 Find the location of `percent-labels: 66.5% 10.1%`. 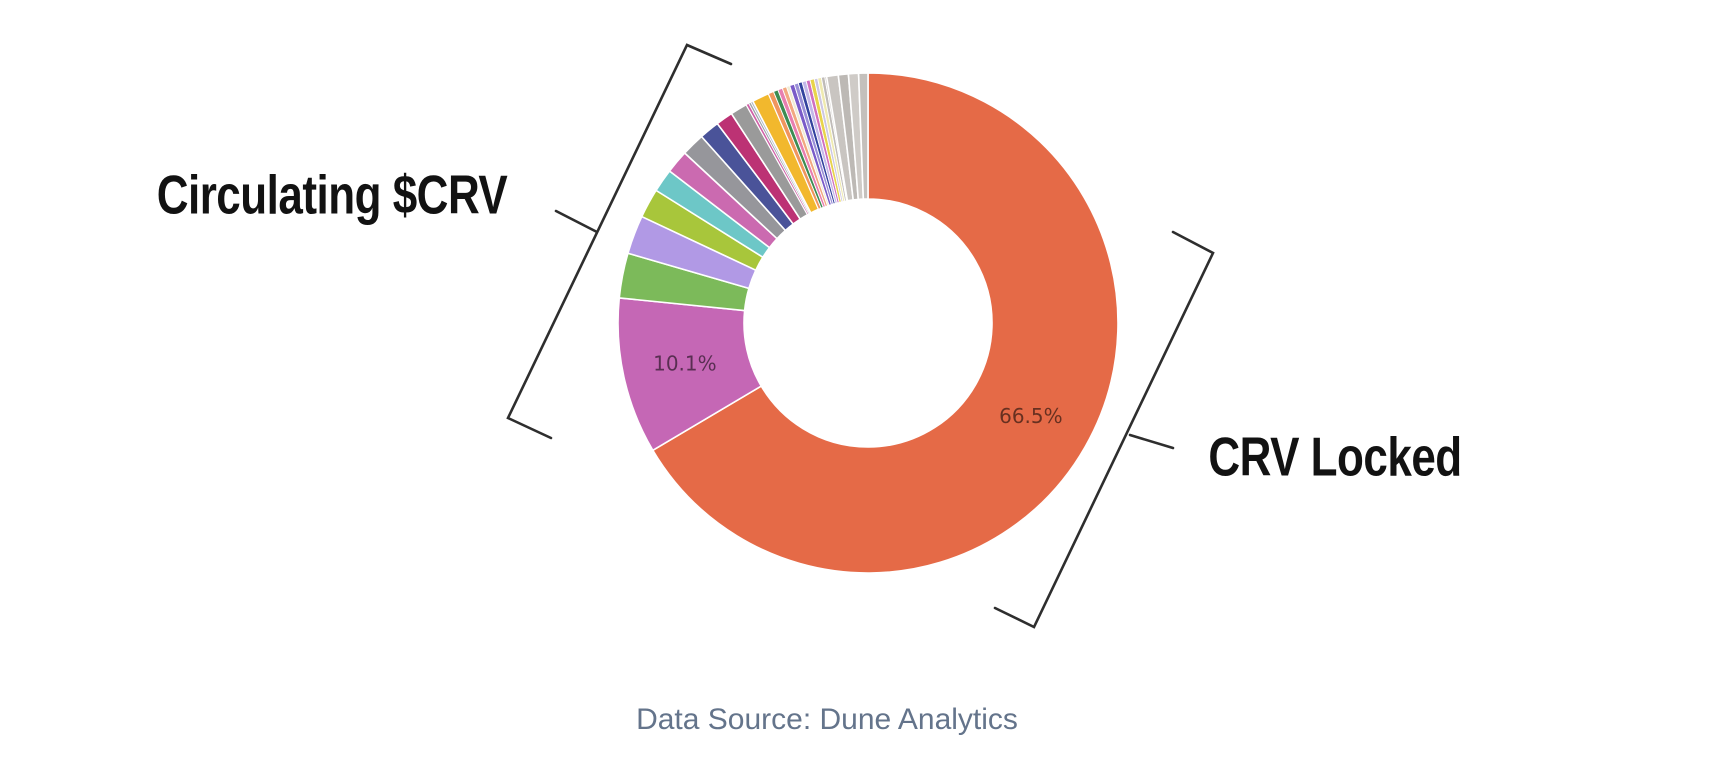

percent-labels: 66.5% 10.1% is located at coordinates (858, 389).